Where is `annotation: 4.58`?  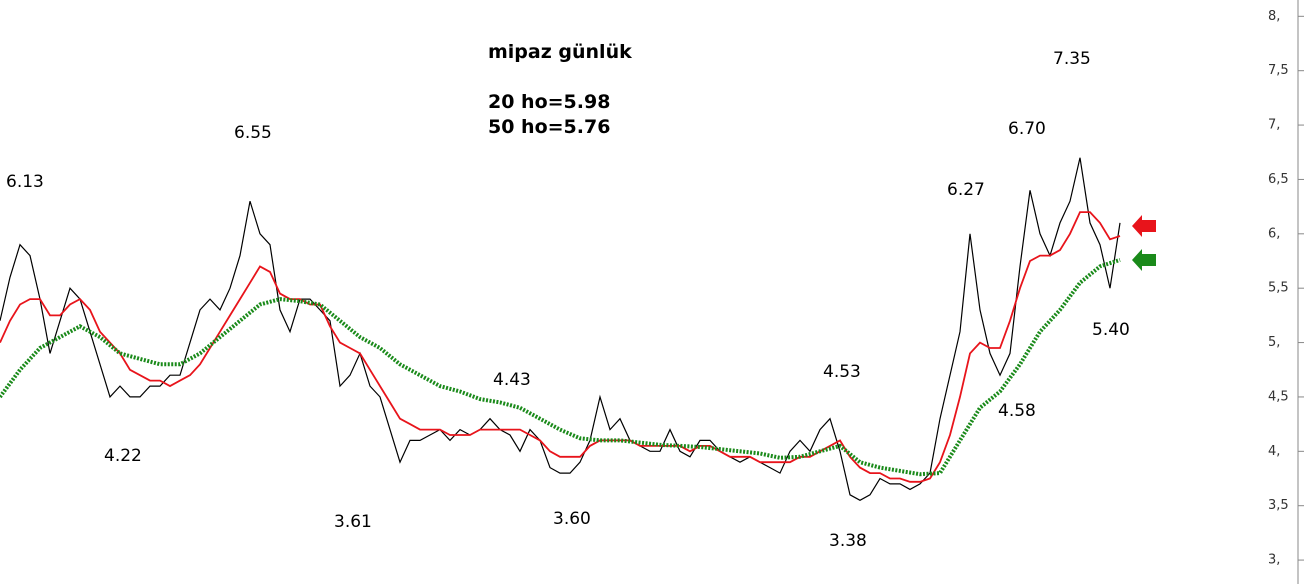
annotation: 4.58 is located at coordinates (1017, 411).